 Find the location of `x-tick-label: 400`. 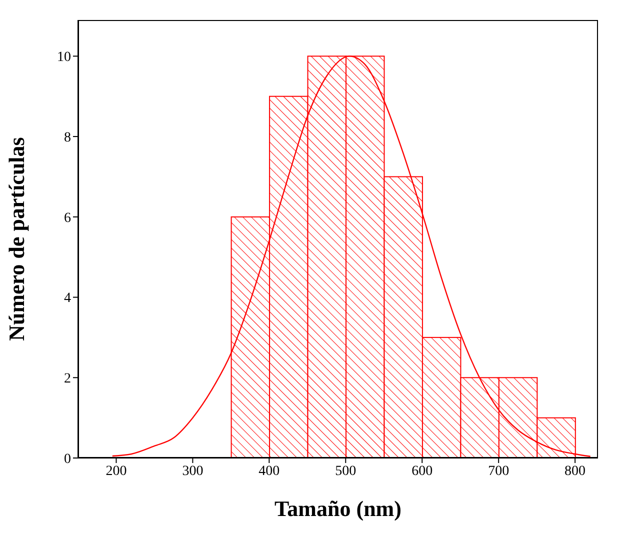

x-tick-label: 400 is located at coordinates (269, 471).